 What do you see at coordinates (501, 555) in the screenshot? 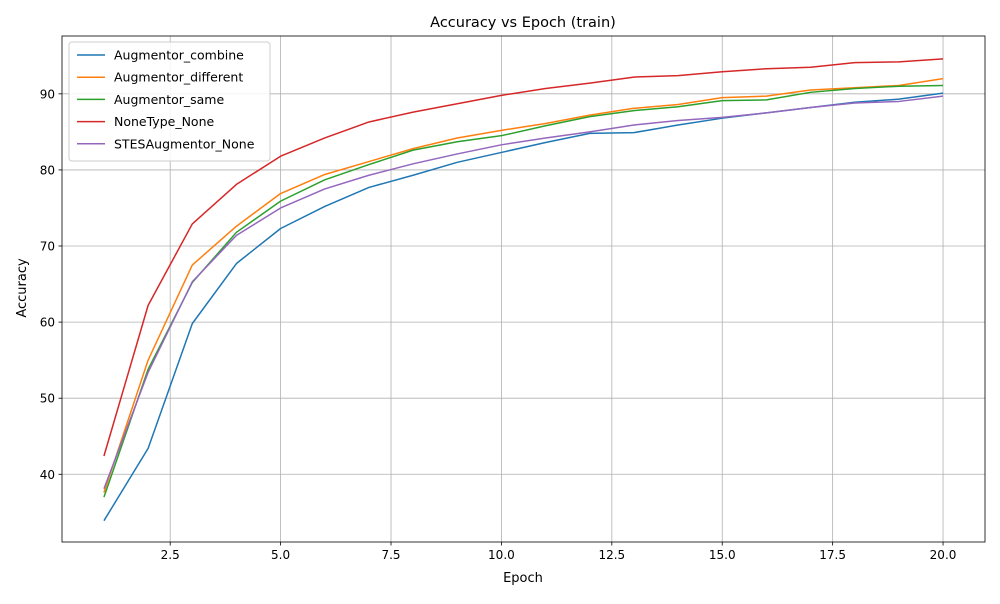
I see `x-tick-label: 10.0` at bounding box center [501, 555].